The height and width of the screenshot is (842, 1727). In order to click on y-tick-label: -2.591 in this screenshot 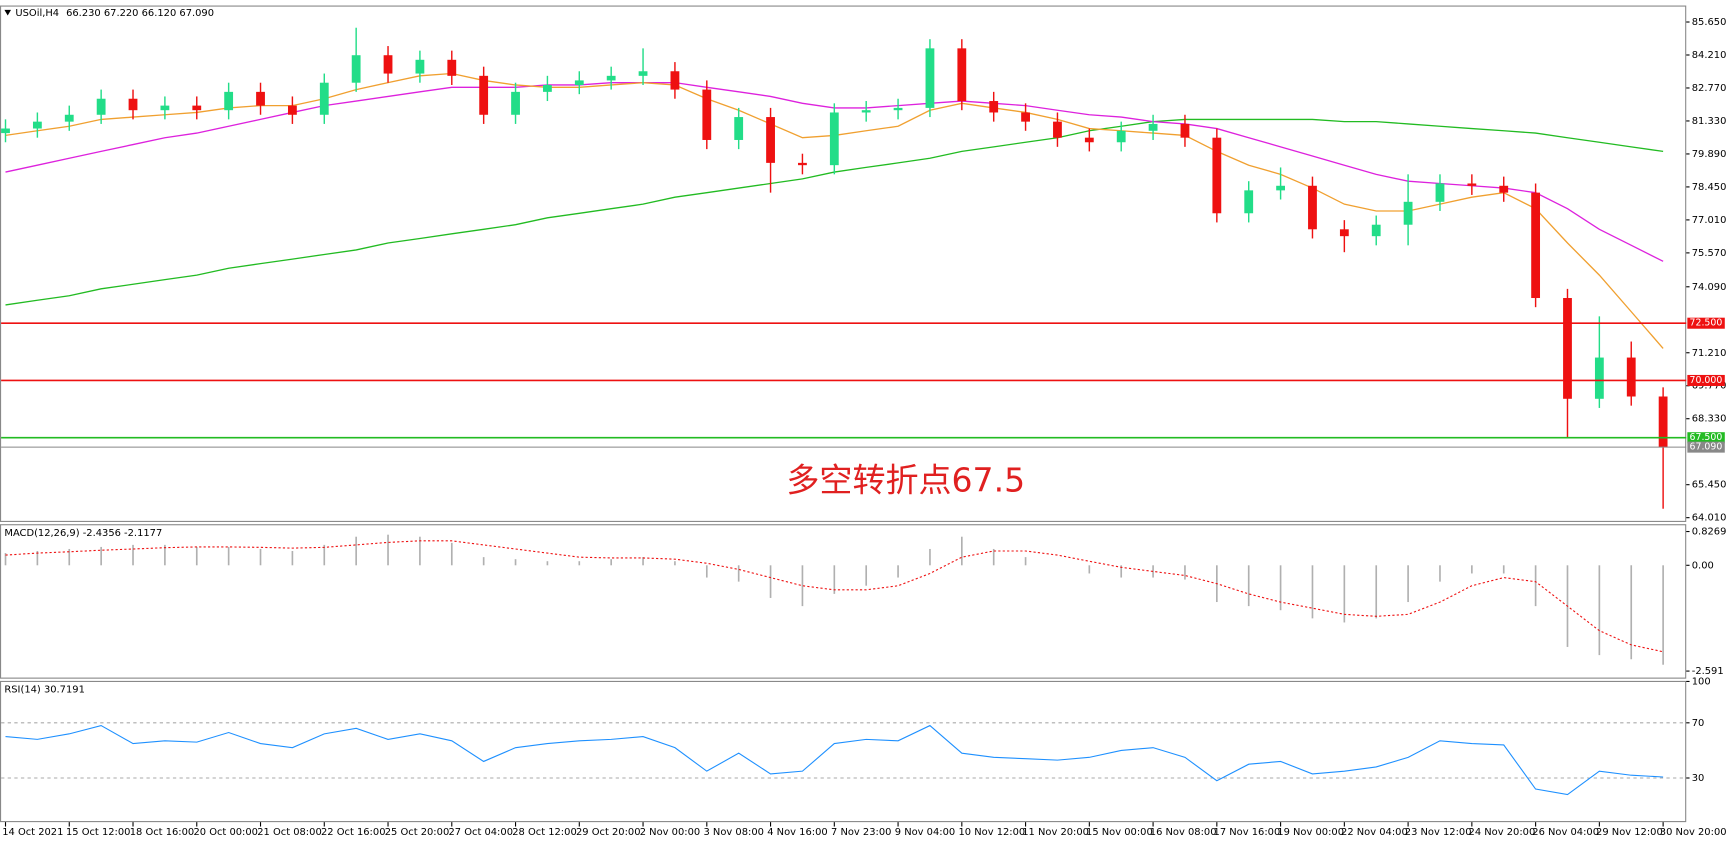, I will do `click(1708, 671)`.